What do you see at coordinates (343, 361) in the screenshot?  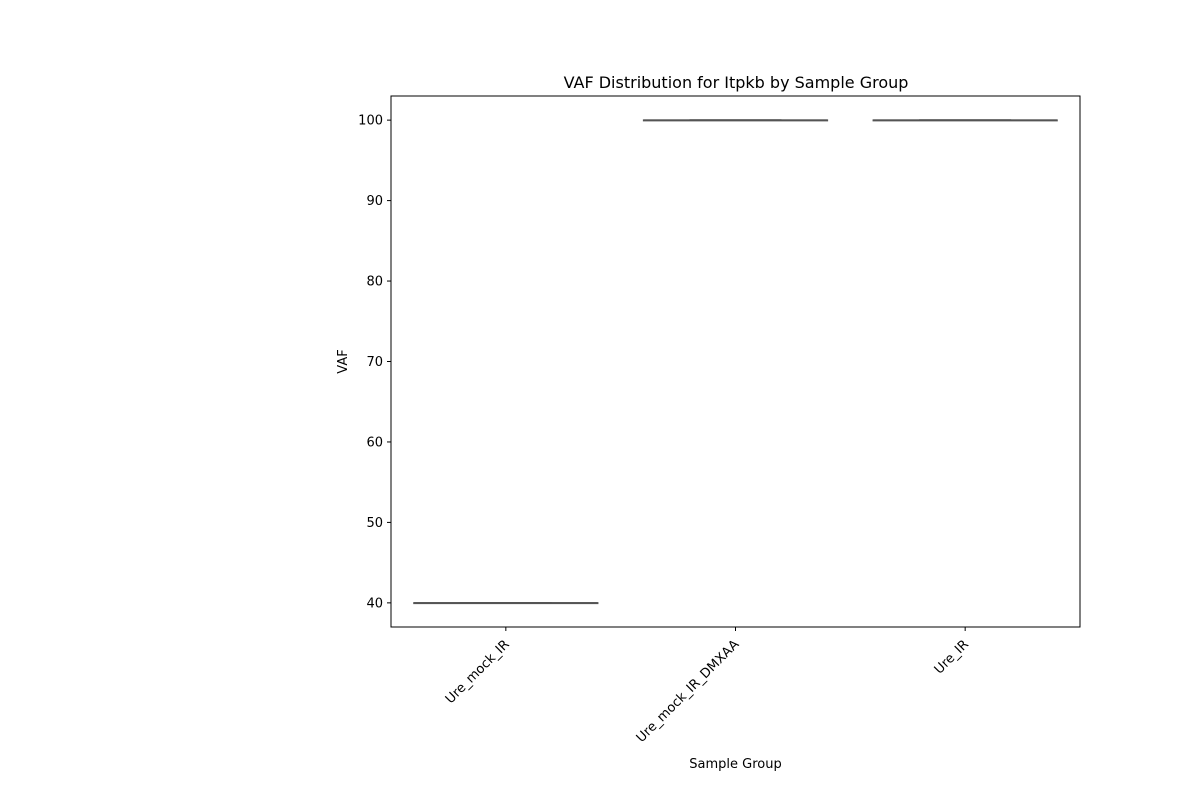 I see `y-axis-label: VAF` at bounding box center [343, 361].